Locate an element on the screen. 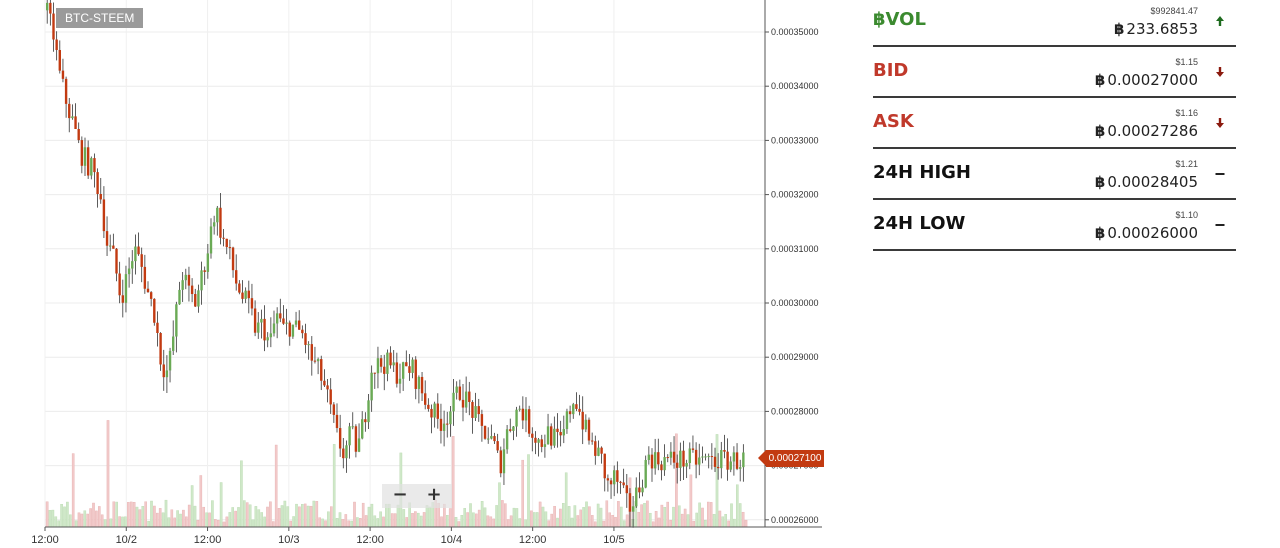 This screenshot has width=1280, height=548. zoom-out-button: − is located at coordinates (400, 494).